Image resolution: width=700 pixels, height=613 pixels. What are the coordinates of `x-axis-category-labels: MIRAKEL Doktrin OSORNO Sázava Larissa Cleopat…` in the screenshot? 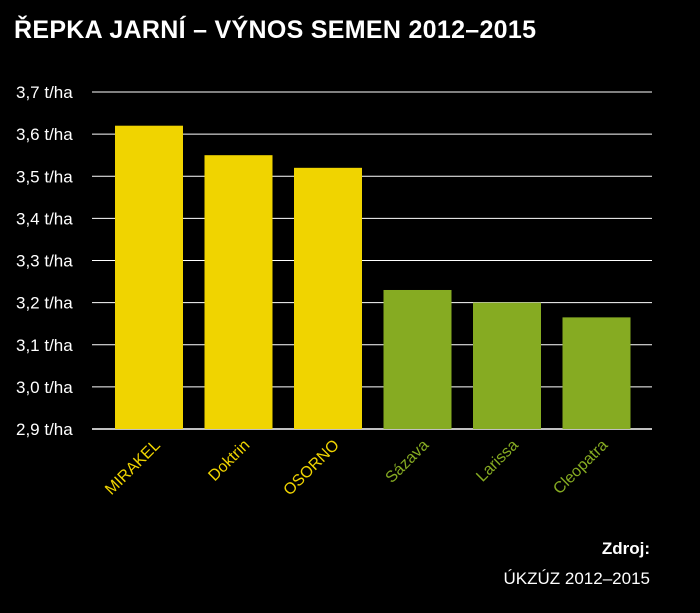 It's located at (356, 468).